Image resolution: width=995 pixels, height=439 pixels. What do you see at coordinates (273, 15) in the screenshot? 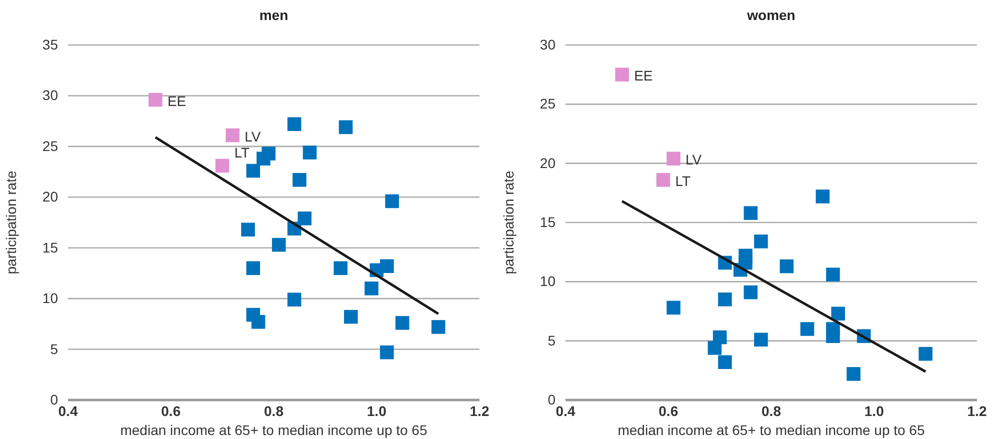
I see `chart-title: men` at bounding box center [273, 15].